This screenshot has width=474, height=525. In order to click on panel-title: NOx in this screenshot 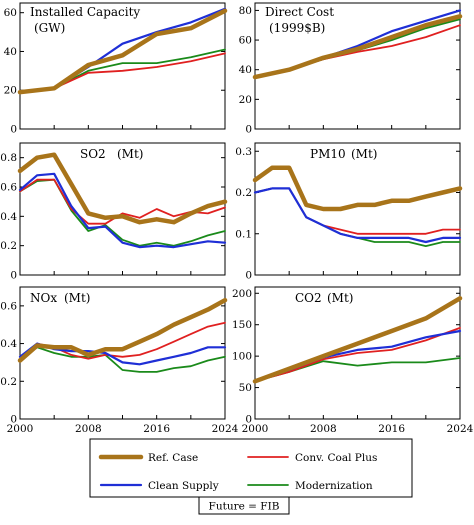, I will do `click(43, 298)`.